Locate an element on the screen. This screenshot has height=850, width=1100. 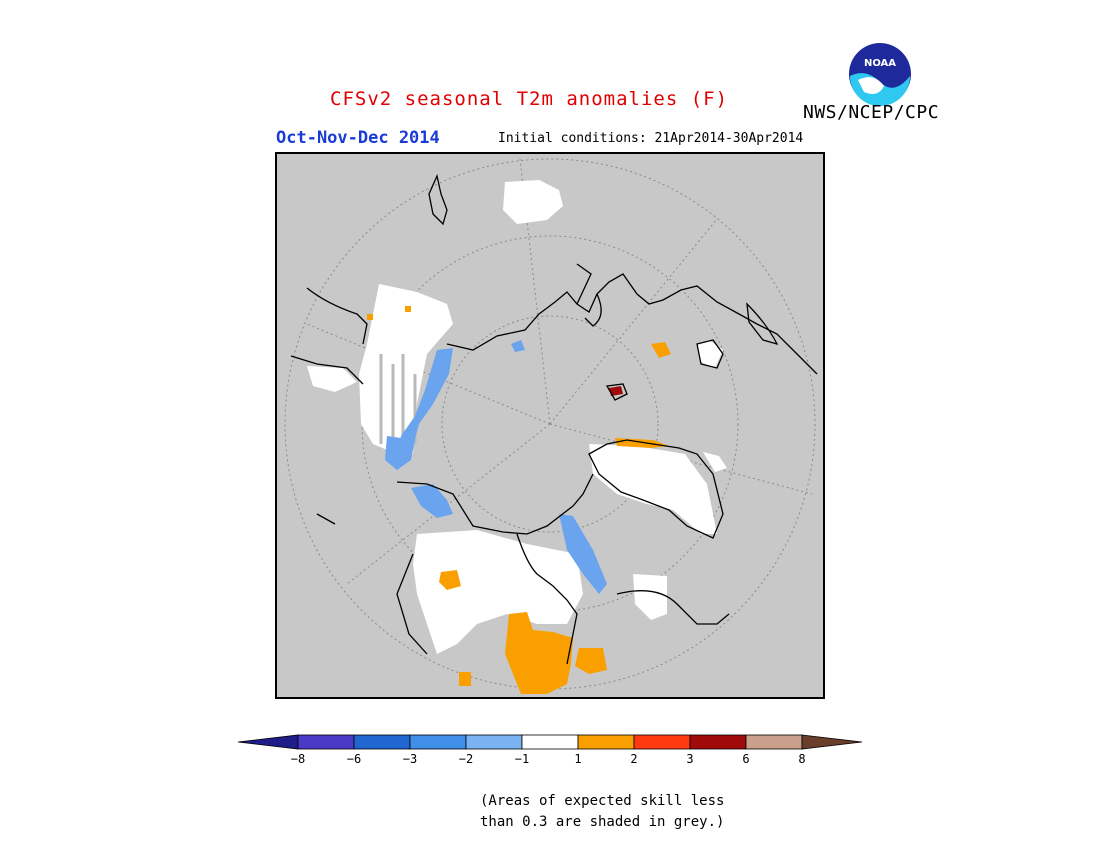
colorbar-tick-label: −6 is located at coordinates (354, 759).